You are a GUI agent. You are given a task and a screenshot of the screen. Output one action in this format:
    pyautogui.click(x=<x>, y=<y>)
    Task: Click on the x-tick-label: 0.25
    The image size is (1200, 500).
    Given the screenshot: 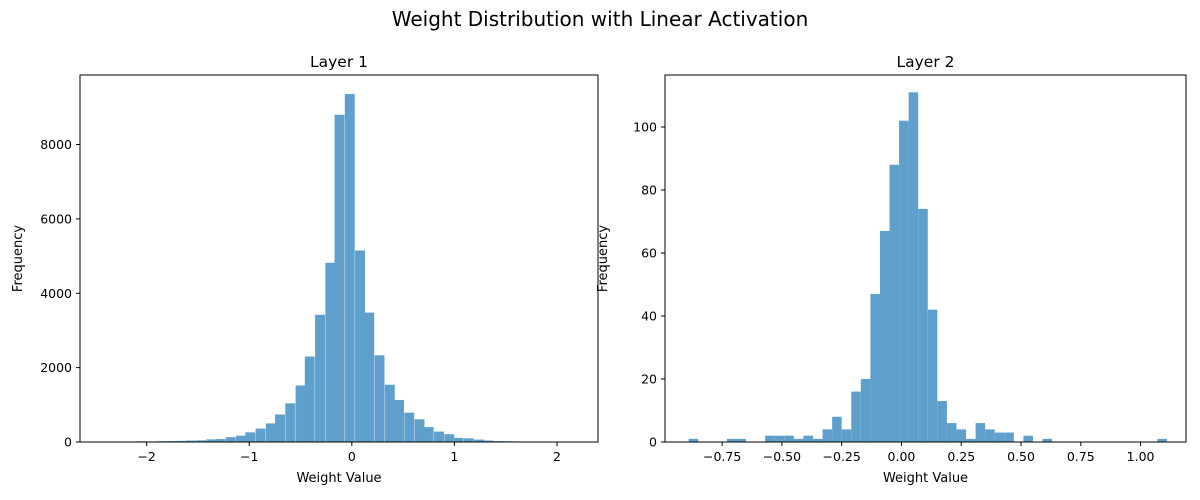 What is the action you would take?
    pyautogui.click(x=961, y=456)
    